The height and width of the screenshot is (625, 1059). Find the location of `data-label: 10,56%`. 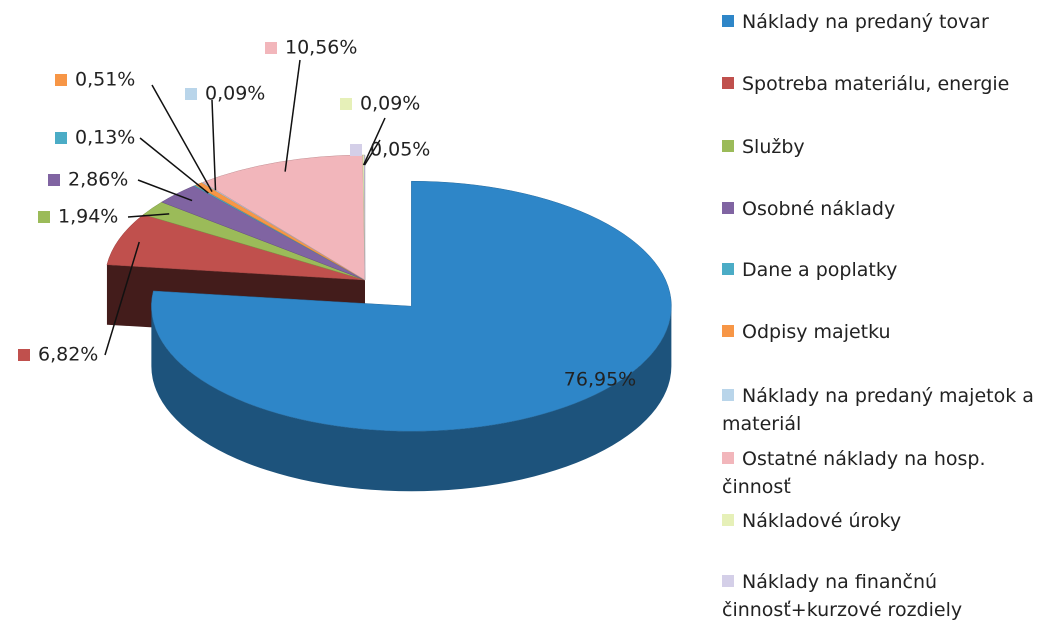

data-label: 10,56% is located at coordinates (321, 48).